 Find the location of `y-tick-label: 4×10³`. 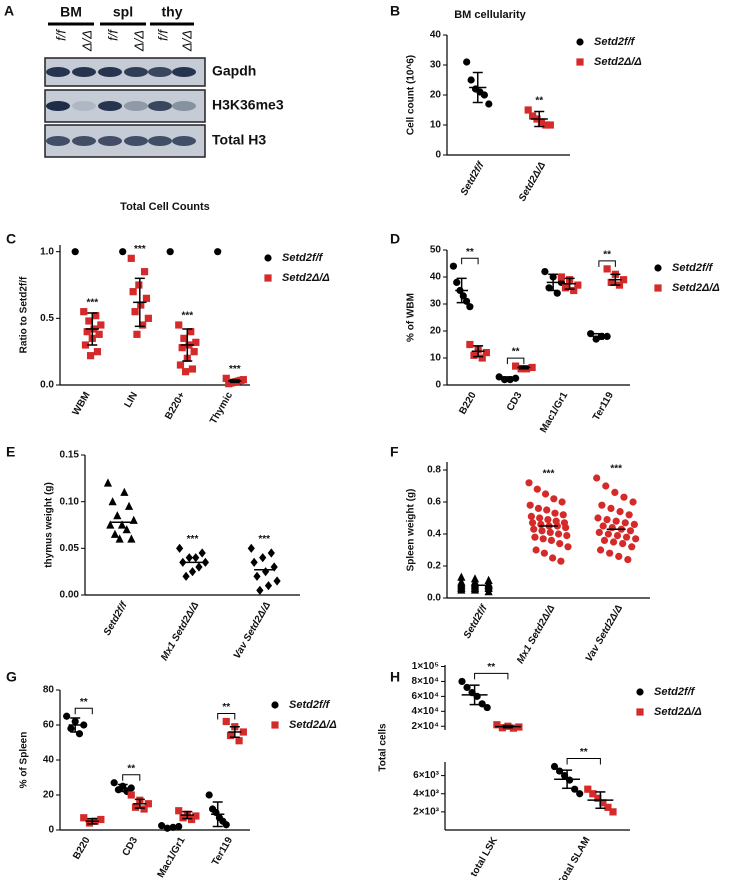

y-tick-label: 4×10³ is located at coordinates (426, 793).